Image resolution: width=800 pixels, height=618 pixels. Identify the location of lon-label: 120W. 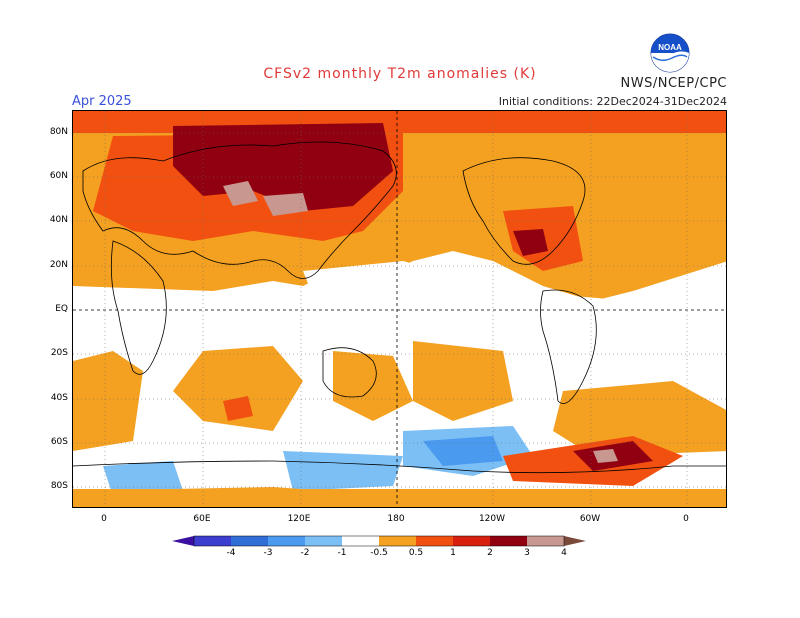
(492, 519).